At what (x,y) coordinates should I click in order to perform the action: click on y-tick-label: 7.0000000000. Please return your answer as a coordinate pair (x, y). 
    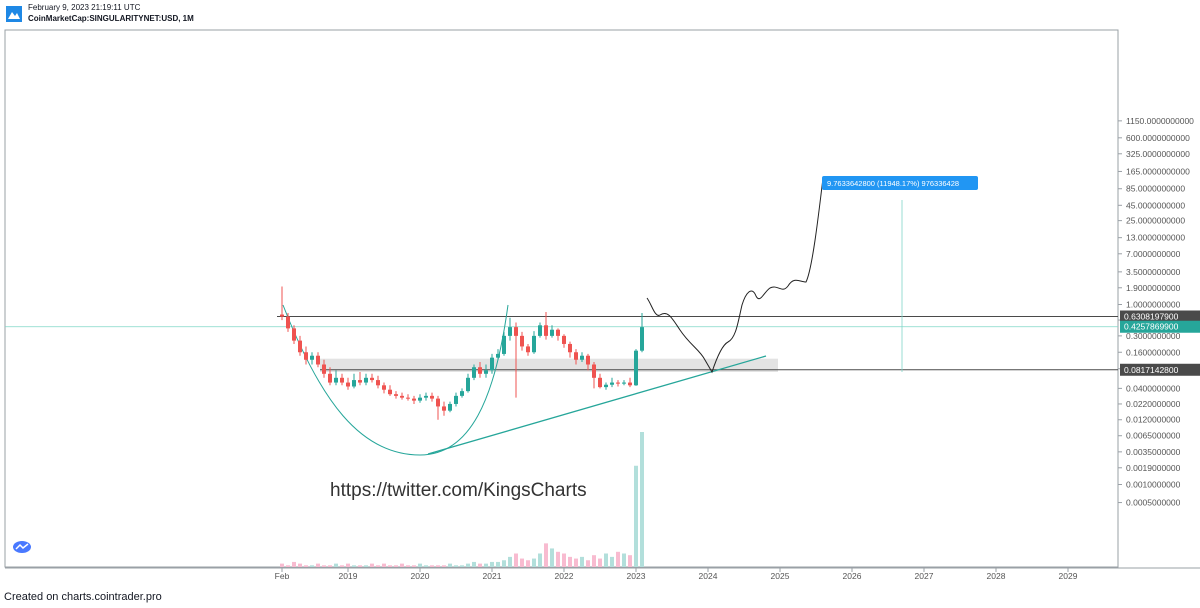
    Looking at the image, I should click on (1153, 254).